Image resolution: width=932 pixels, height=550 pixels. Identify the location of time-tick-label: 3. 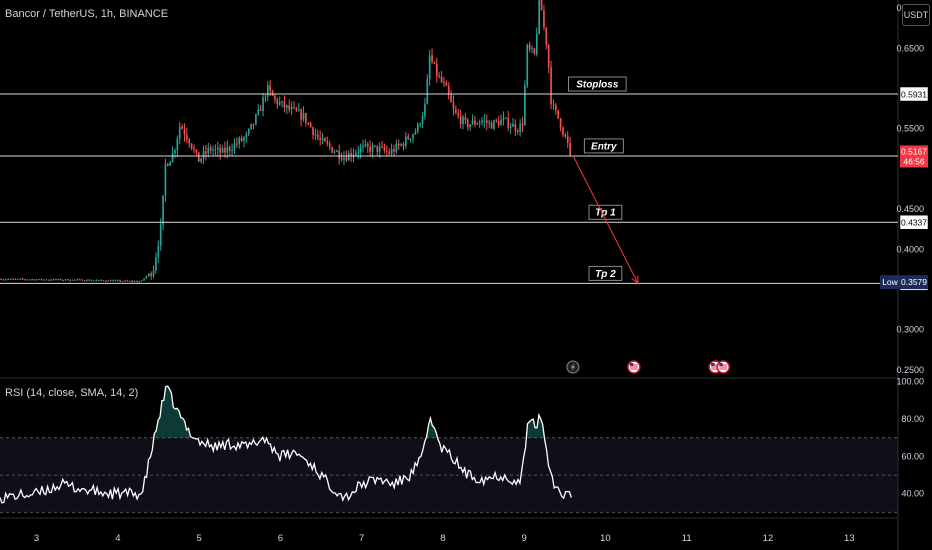
(36, 538).